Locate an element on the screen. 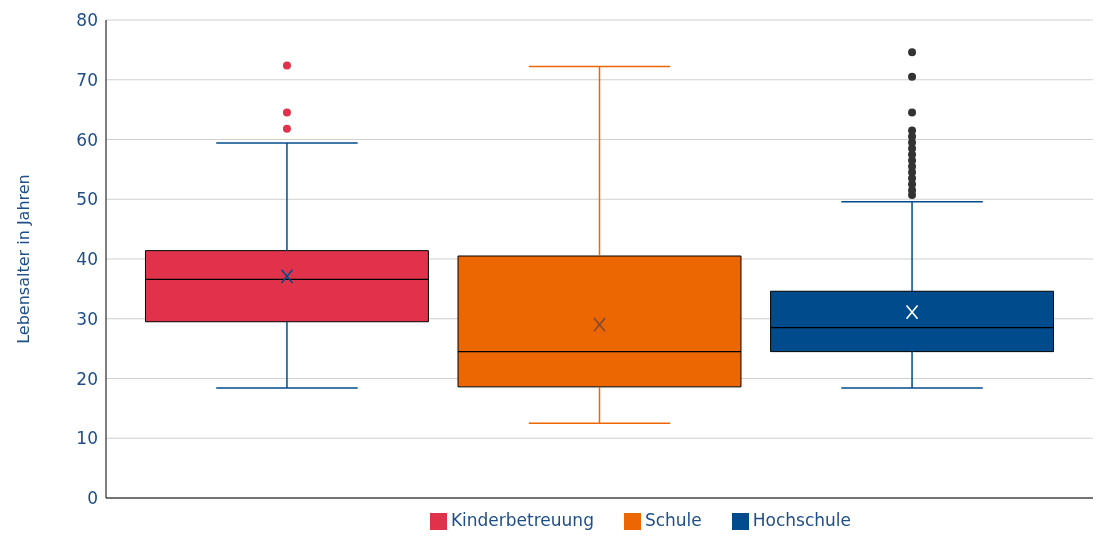  y-tick-label: 60 is located at coordinates (87, 139).